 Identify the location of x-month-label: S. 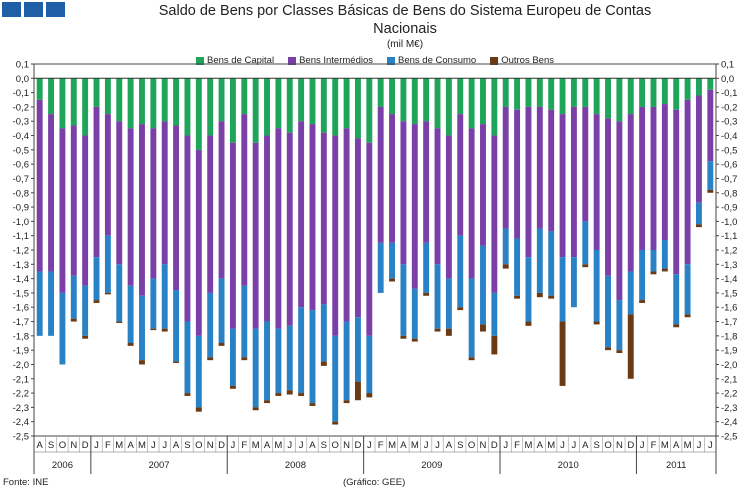
(324, 445).